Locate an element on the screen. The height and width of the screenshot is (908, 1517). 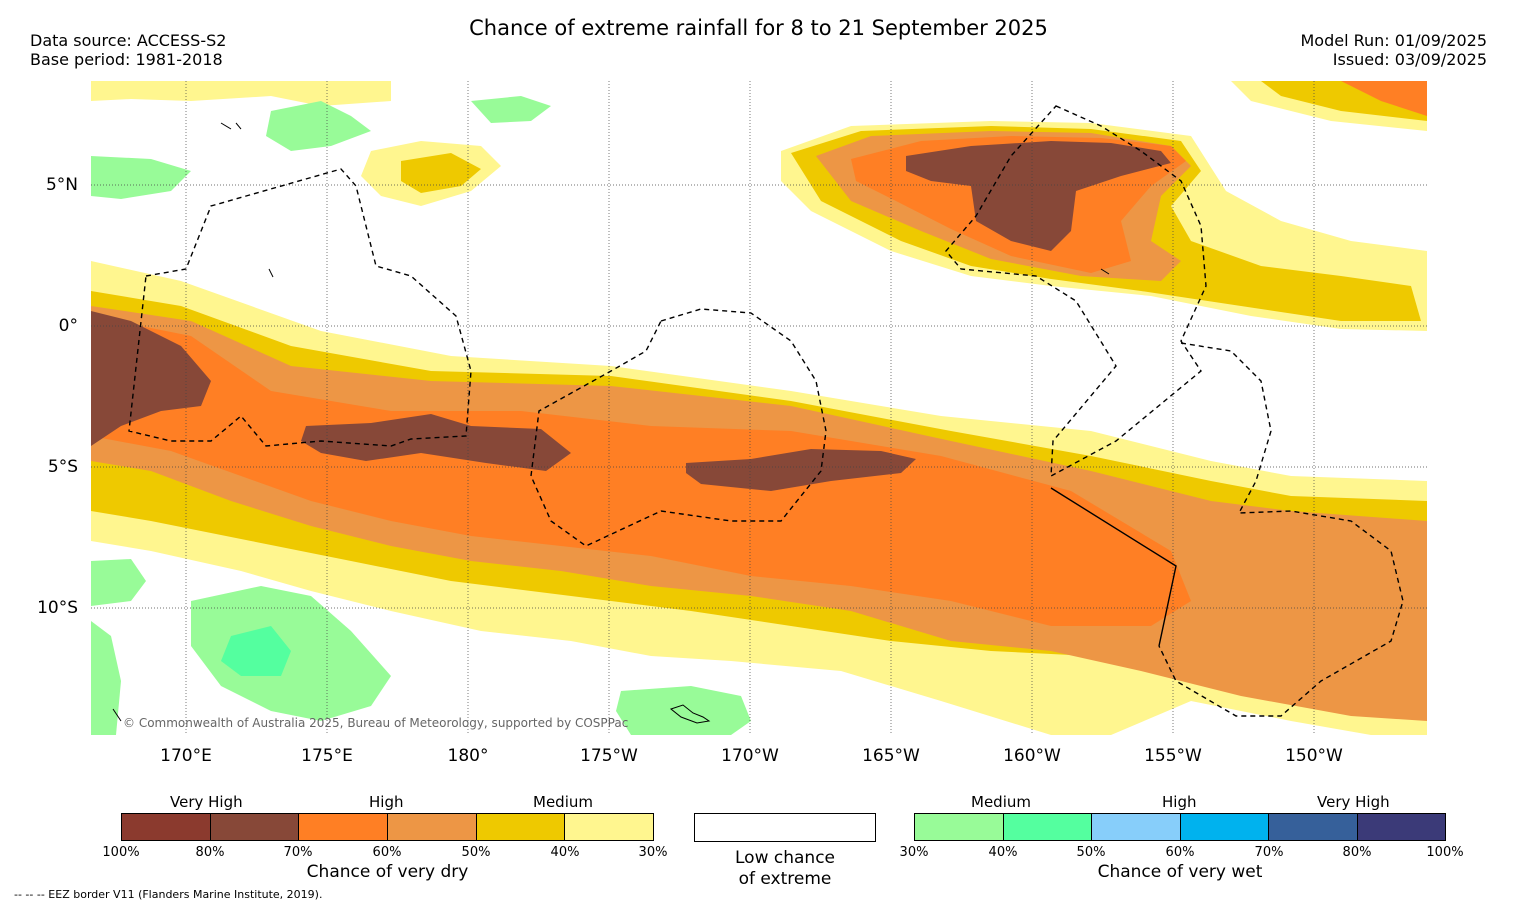
meta-right: Model Run: 01/09/2025 Issued: 03/09/2025 is located at coordinates (1394, 50).